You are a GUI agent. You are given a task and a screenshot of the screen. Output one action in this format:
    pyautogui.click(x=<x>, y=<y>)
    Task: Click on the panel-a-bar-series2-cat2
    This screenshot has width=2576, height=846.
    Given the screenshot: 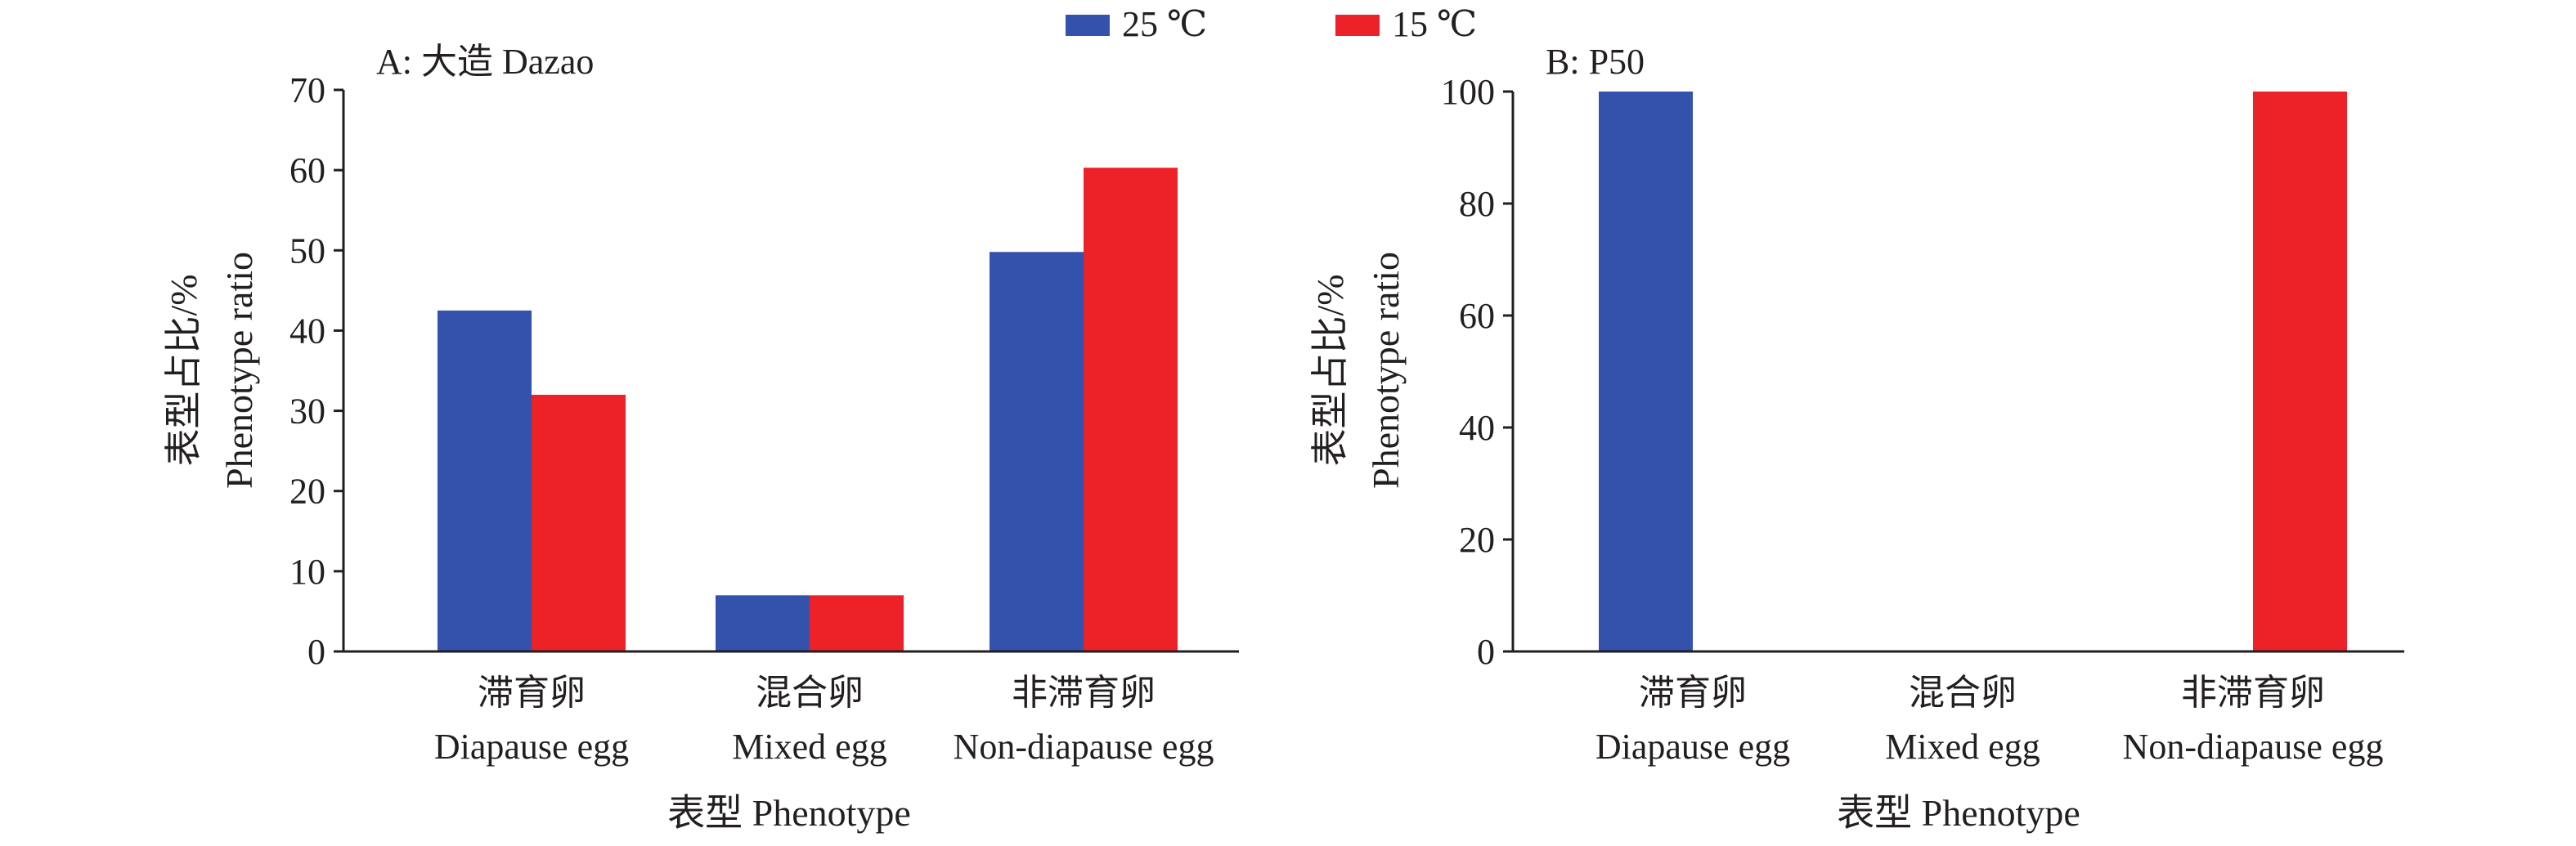 What is the action you would take?
    pyautogui.click(x=857, y=623)
    